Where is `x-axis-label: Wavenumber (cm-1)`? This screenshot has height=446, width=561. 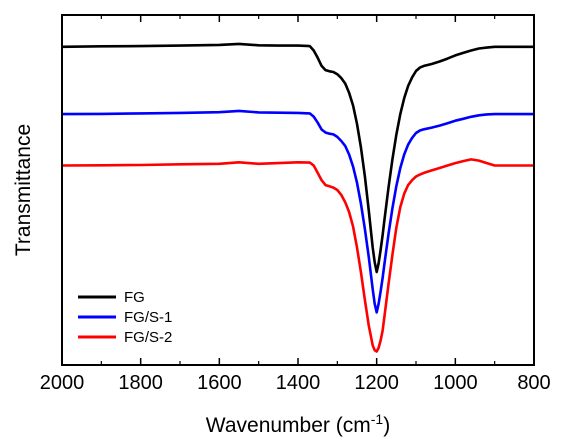
x-axis-label: Wavenumber (cm-1) is located at coordinates (298, 424).